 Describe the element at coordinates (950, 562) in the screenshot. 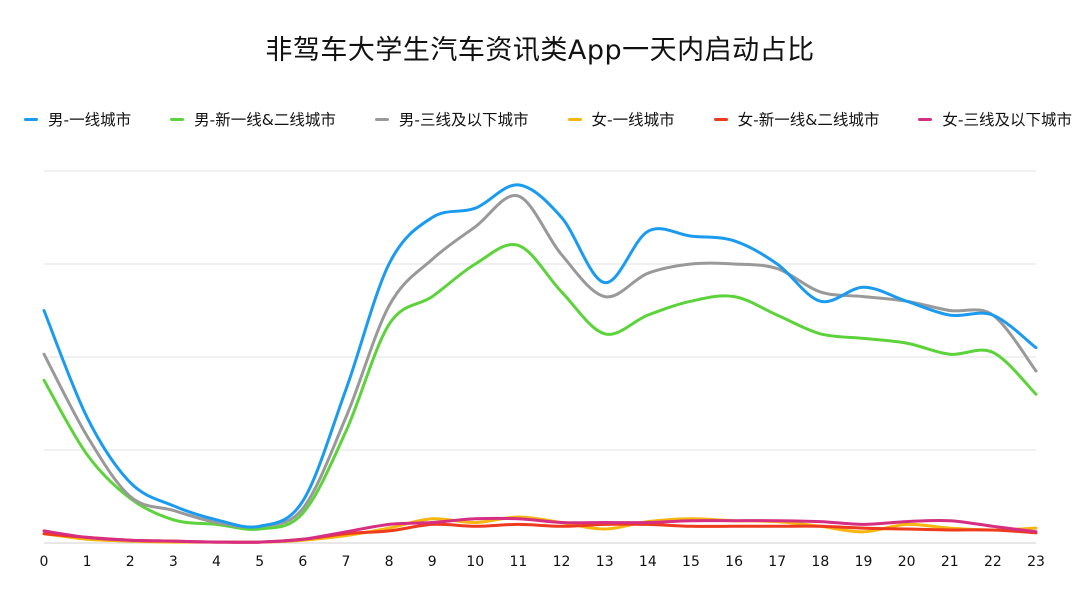

I see `x-tick-label: 21` at that location.